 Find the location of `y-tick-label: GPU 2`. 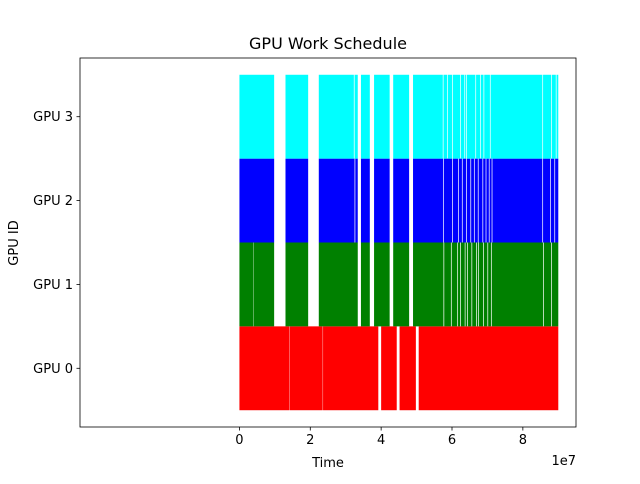

y-tick-label: GPU 2 is located at coordinates (53, 201).